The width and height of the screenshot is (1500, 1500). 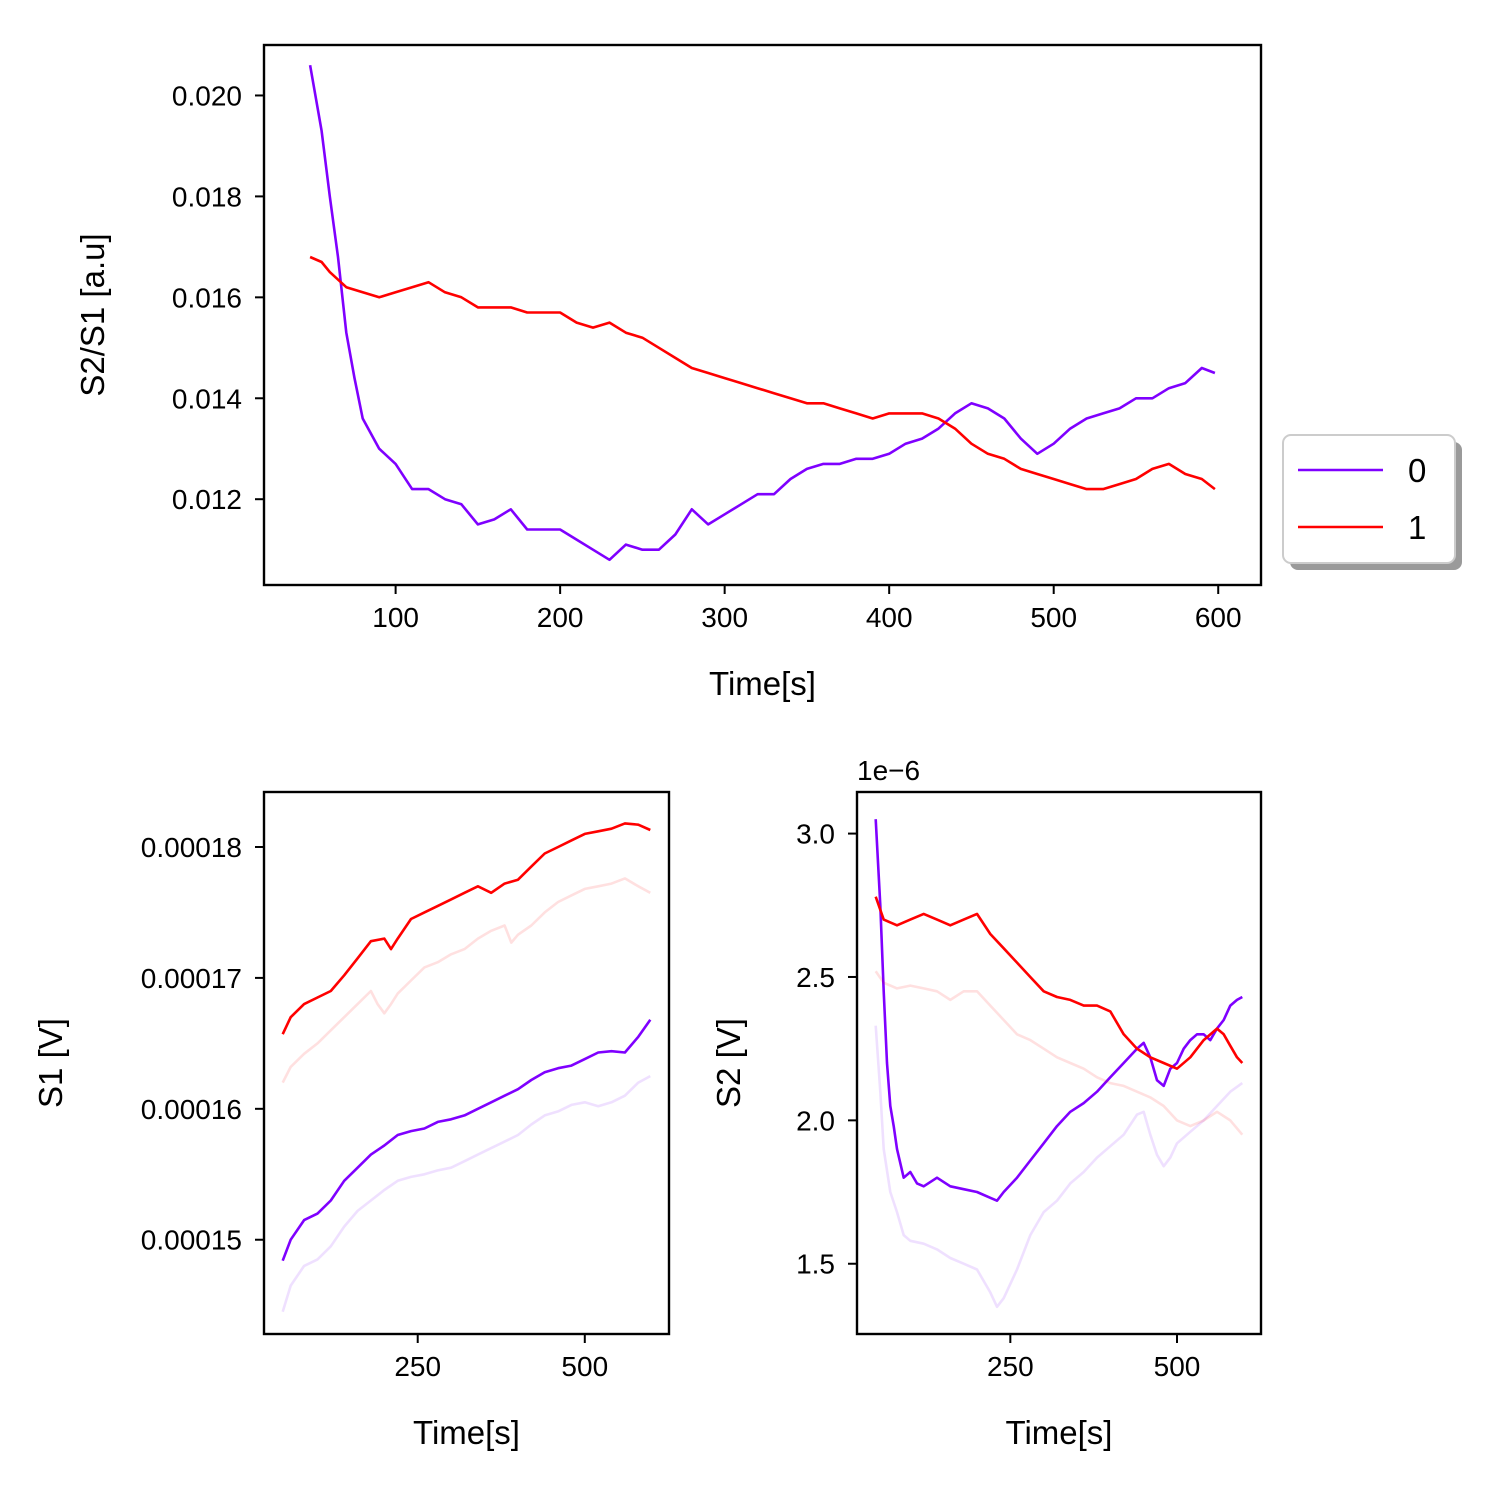 I want to click on y-tick-label: 2.0, so click(x=815, y=1120).